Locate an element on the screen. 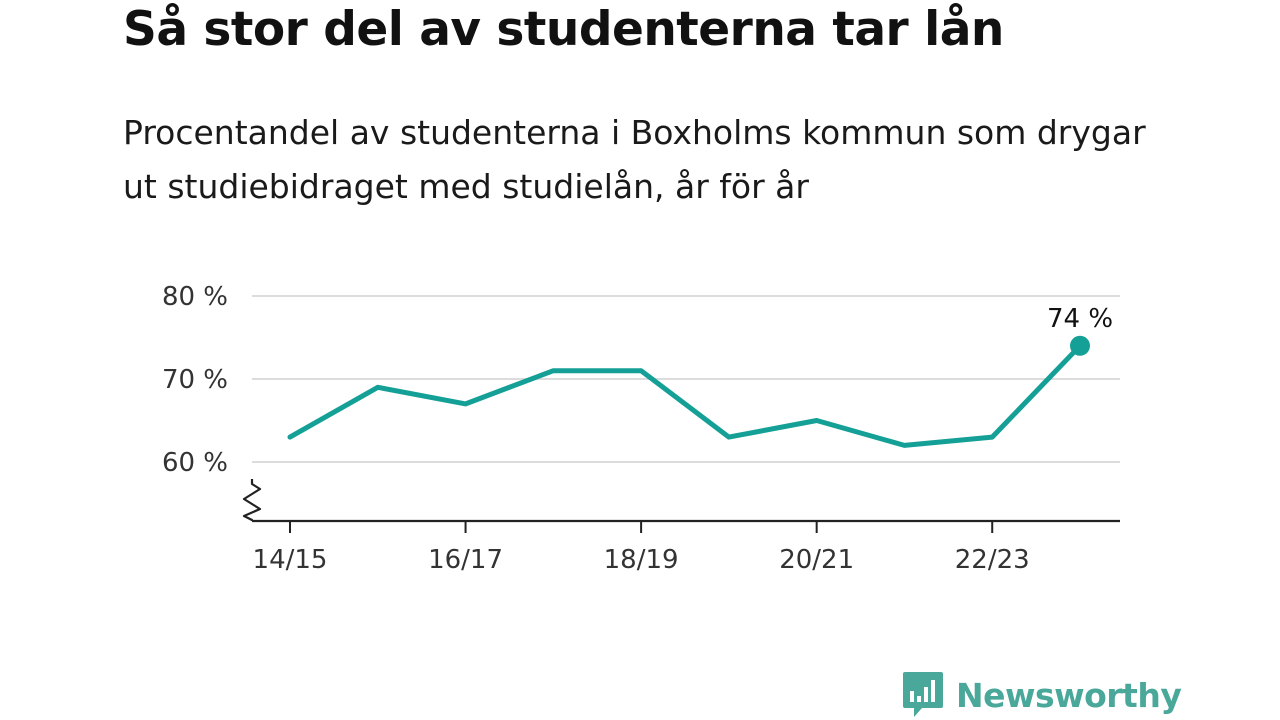 This screenshot has height=720, width=1280. x-tick-label: 20/21 is located at coordinates (816, 560).